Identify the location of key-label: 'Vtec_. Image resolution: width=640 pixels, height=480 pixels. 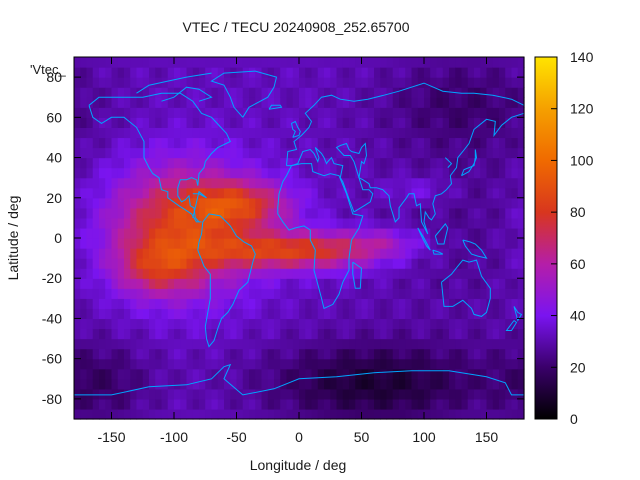
(48, 69).